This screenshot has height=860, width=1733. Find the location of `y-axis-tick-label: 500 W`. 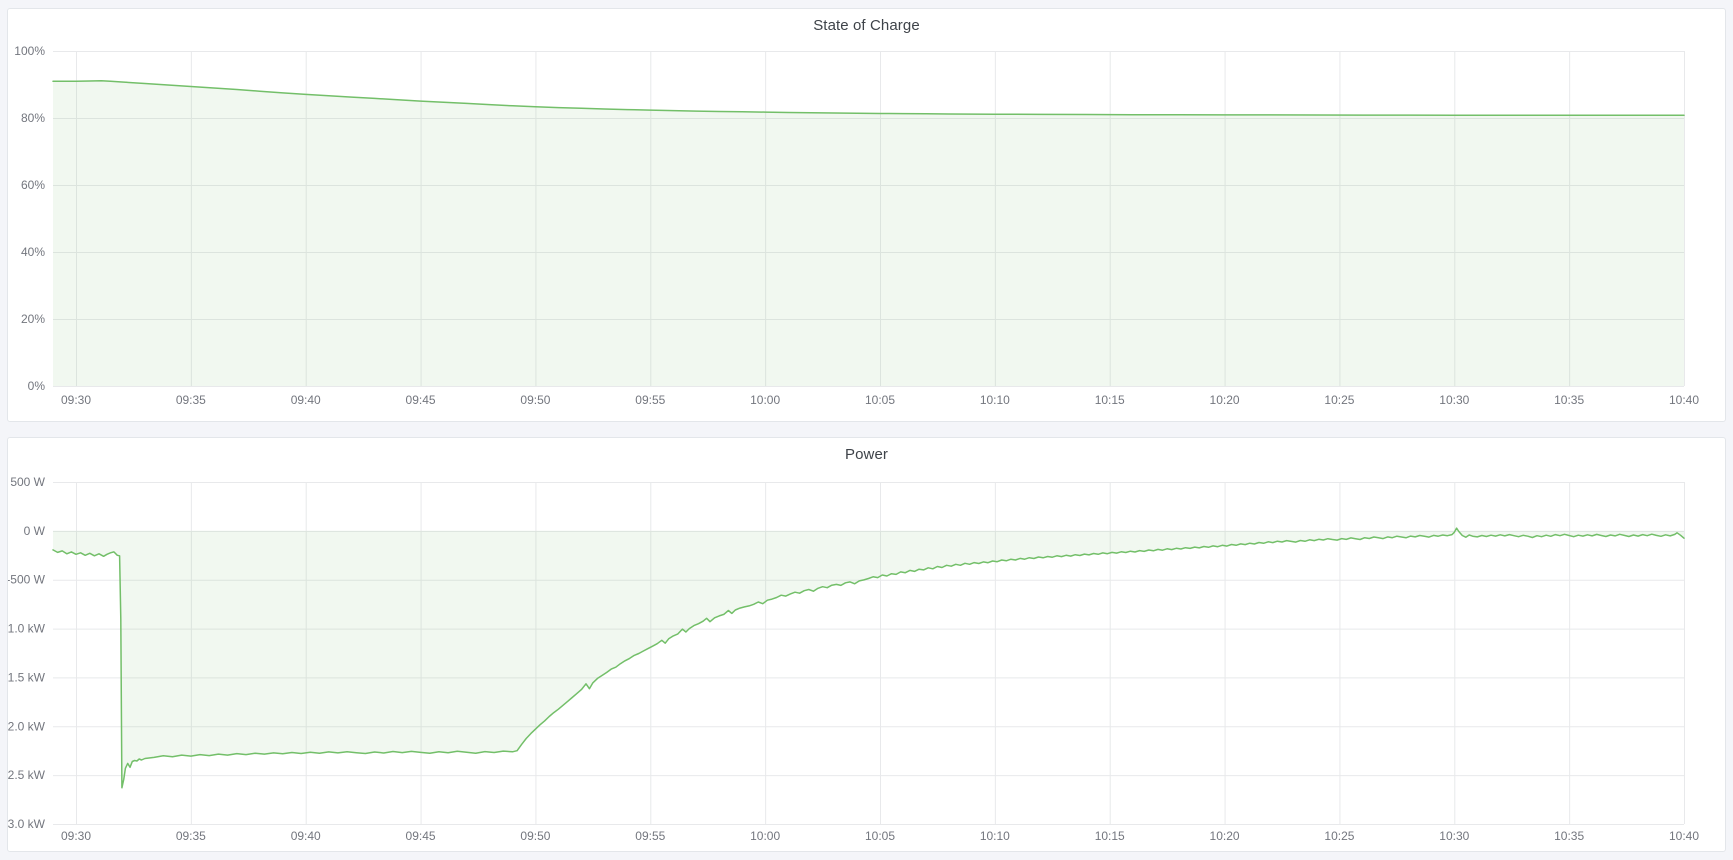

y-axis-tick-label: 500 W is located at coordinates (27, 482).